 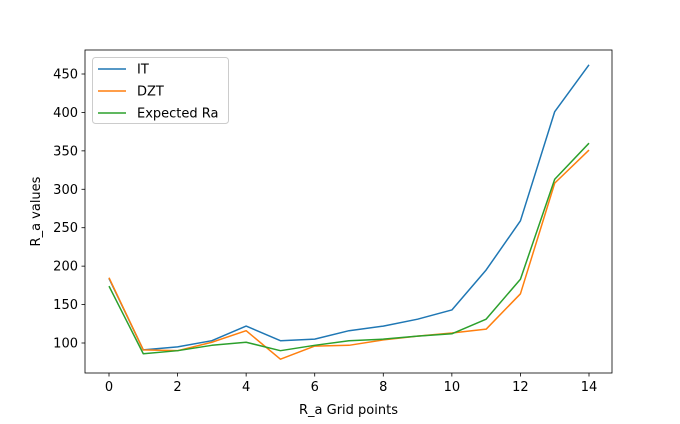 What do you see at coordinates (383, 387) in the screenshot?
I see `x-tick-label: 8` at bounding box center [383, 387].